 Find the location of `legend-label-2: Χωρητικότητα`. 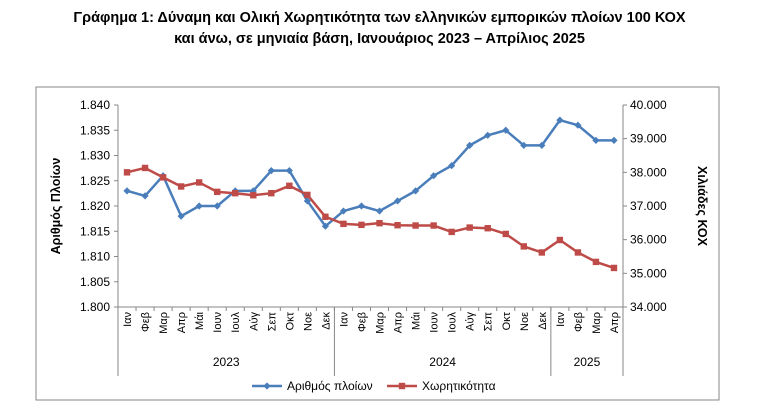

legend-label-2: Χωρητικότητα is located at coordinates (459, 386).